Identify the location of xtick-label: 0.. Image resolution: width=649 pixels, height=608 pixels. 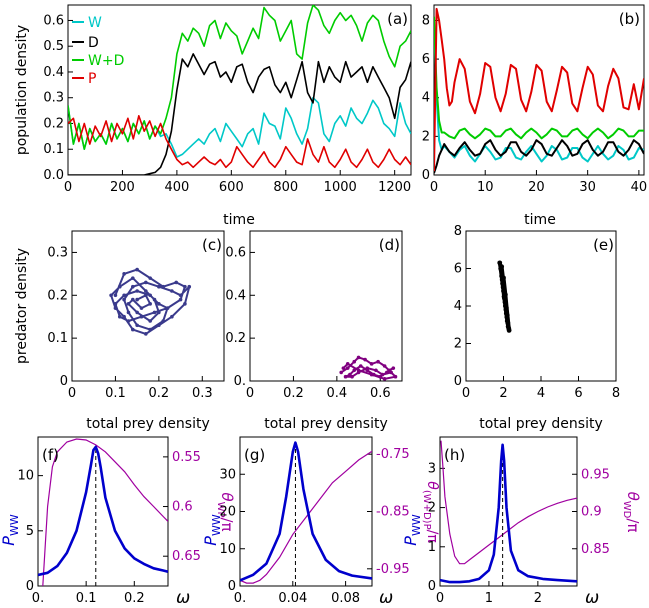
(240, 598).